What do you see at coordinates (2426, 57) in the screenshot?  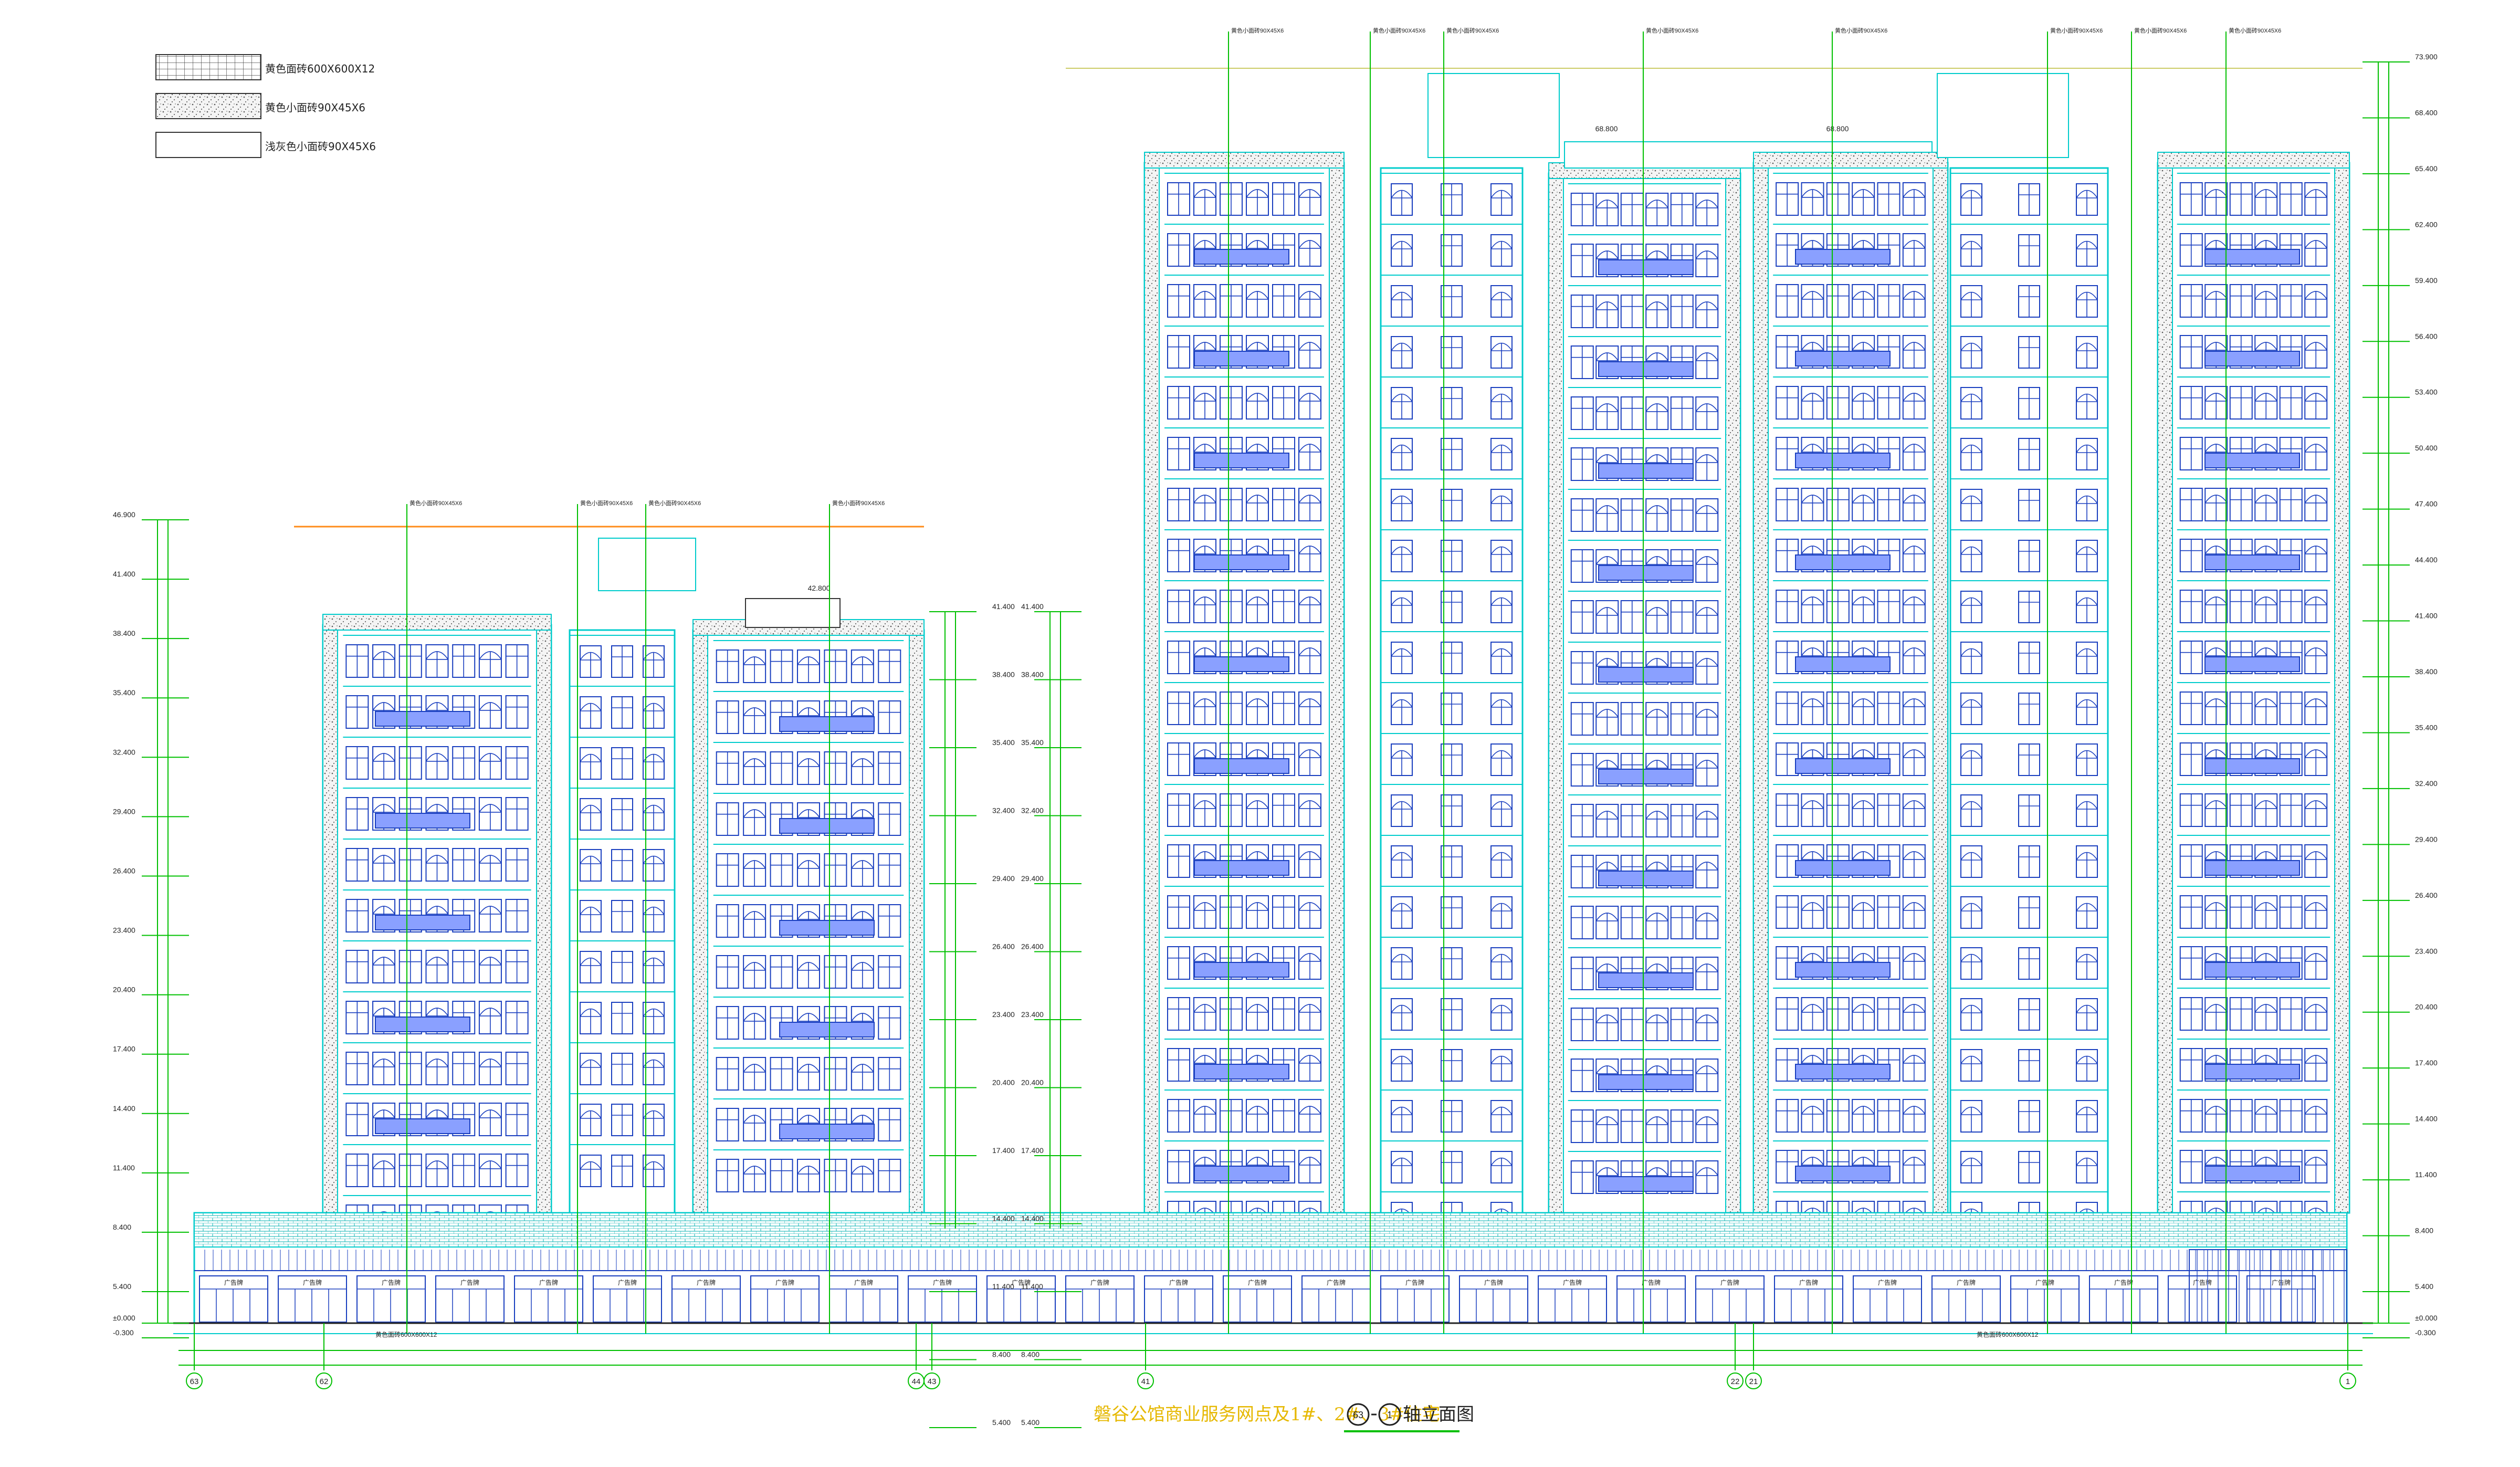 I see `elev-label: 73.900` at bounding box center [2426, 57].